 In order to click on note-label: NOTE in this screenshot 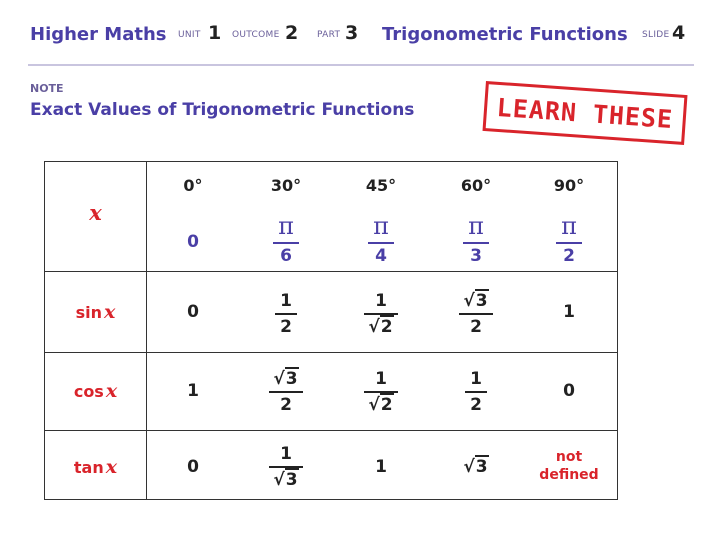, I will do `click(47, 88)`.